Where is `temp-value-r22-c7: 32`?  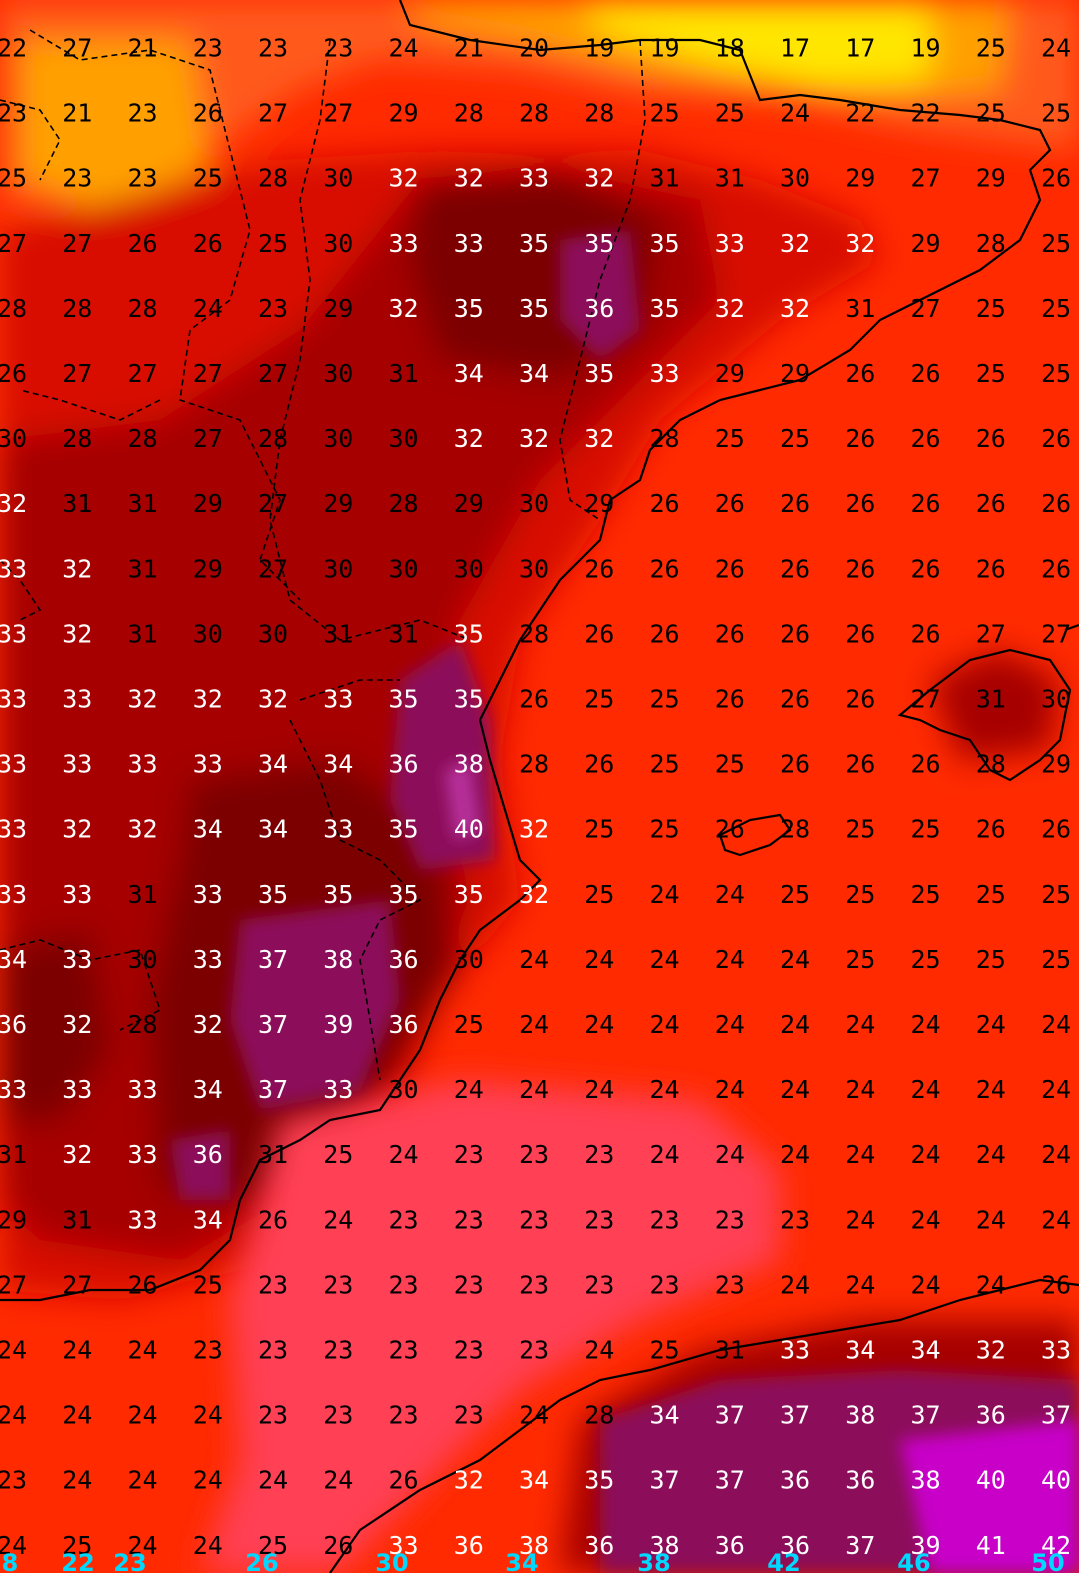
temp-value-r22-c7: 32 is located at coordinates (469, 1480).